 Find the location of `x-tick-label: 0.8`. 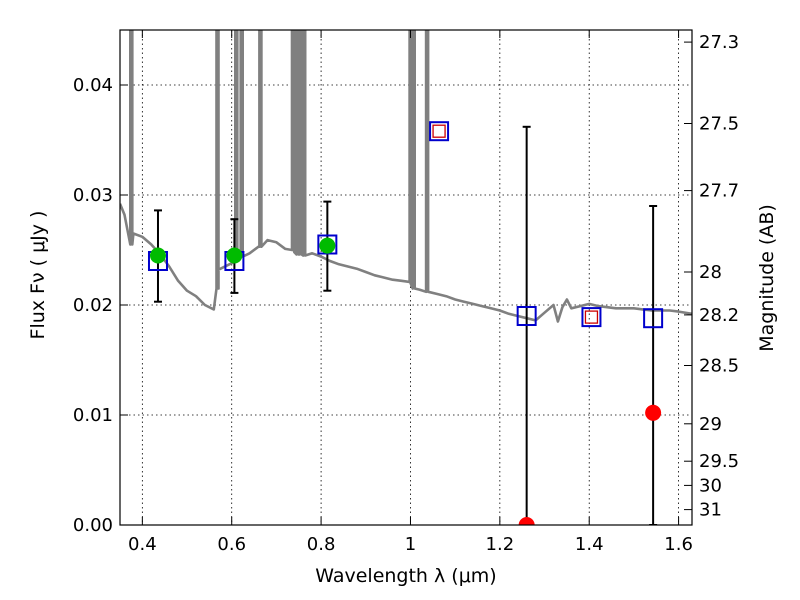

x-tick-label: 0.8 is located at coordinates (321, 544).